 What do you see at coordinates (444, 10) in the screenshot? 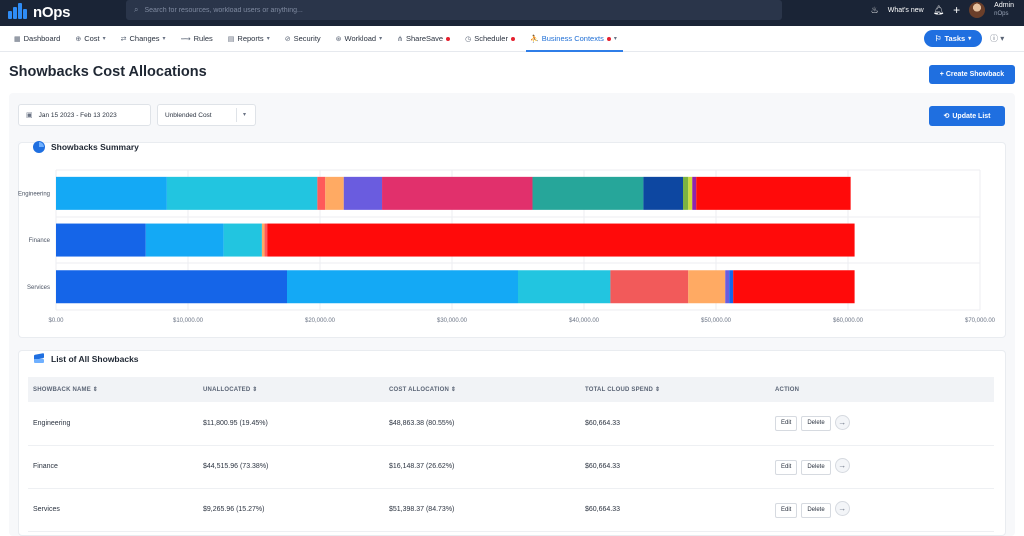
I see `search-input` at bounding box center [444, 10].